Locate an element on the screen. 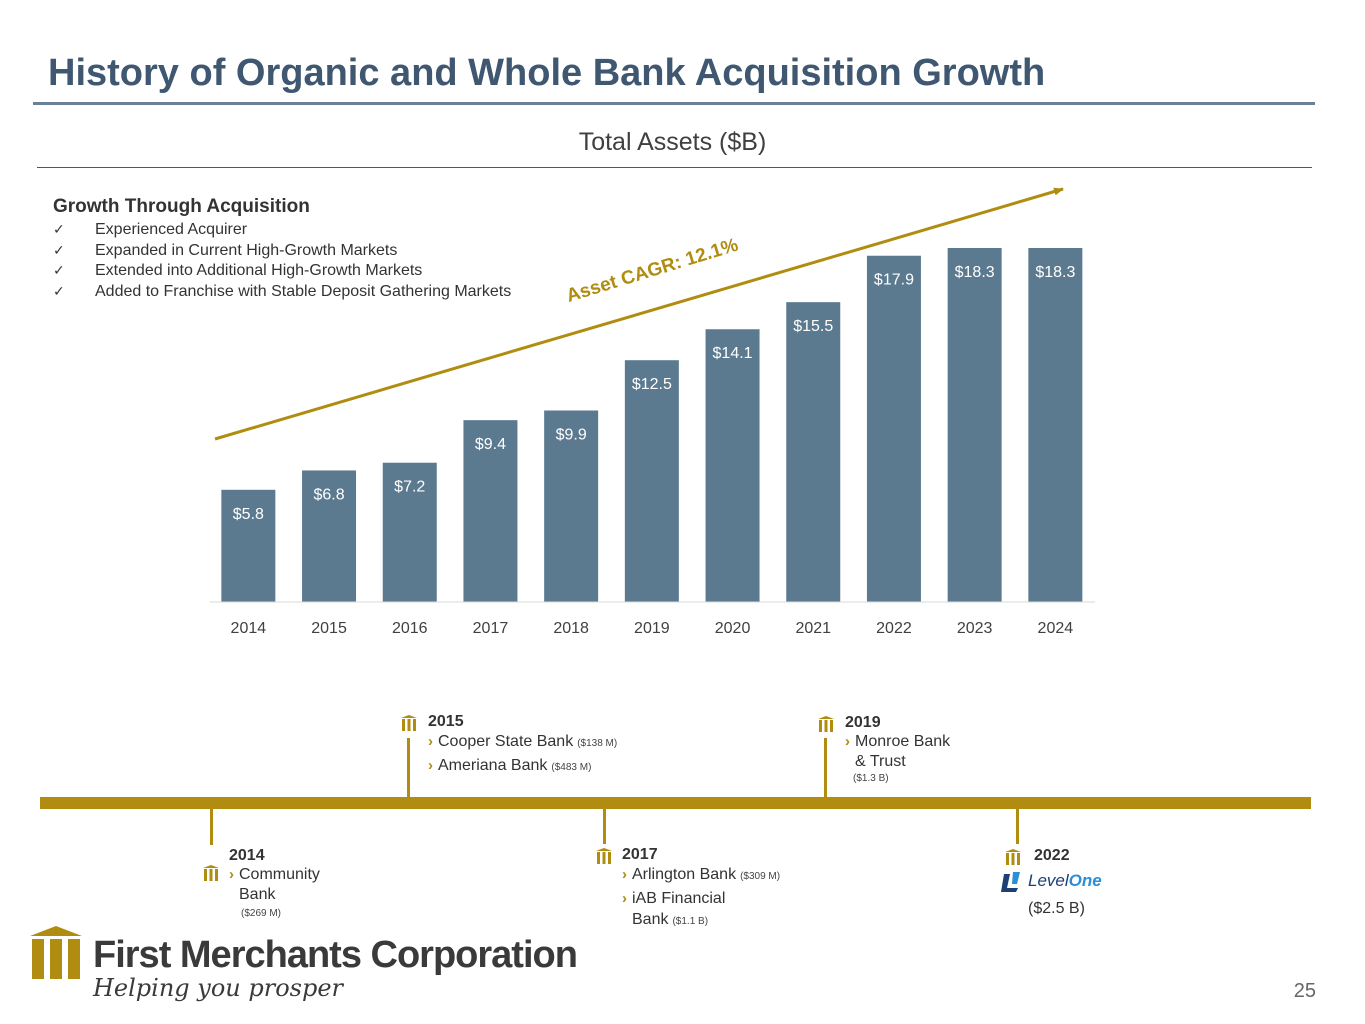 This screenshot has width=1365, height=1024. bar-2019 is located at coordinates (651, 481).